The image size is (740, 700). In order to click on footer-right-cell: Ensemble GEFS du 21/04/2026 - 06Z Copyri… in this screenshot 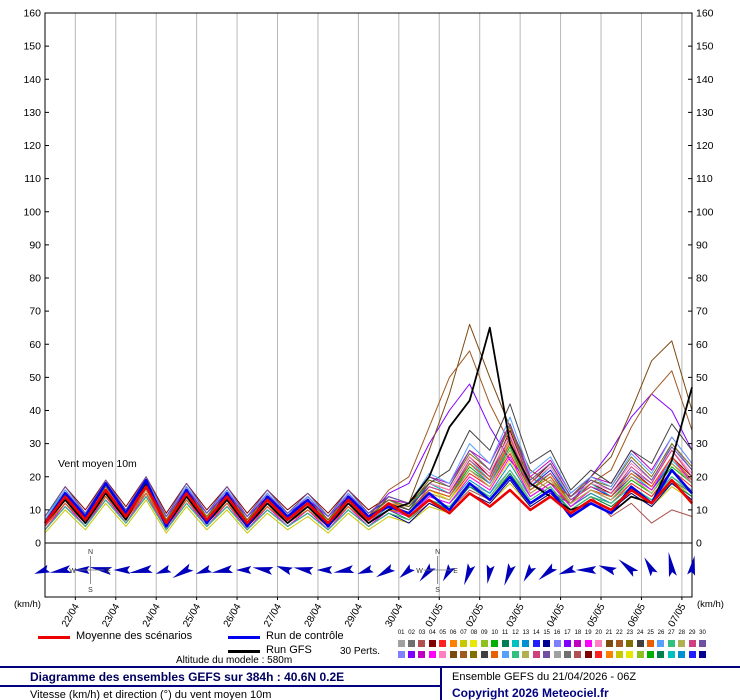, I will do `click(591, 684)`.